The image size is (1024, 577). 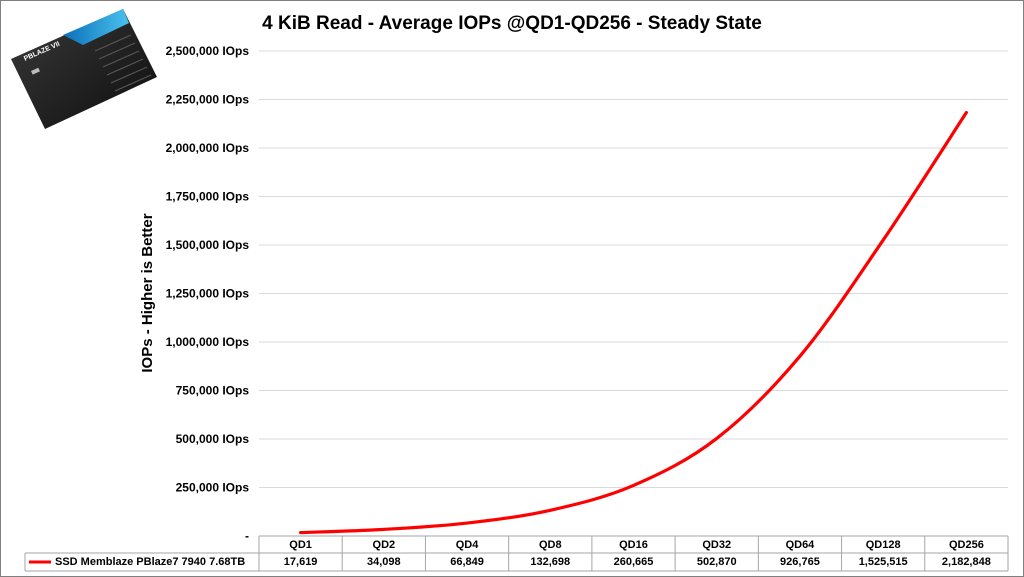 I want to click on y-tick-label: -, so click(x=247, y=536).